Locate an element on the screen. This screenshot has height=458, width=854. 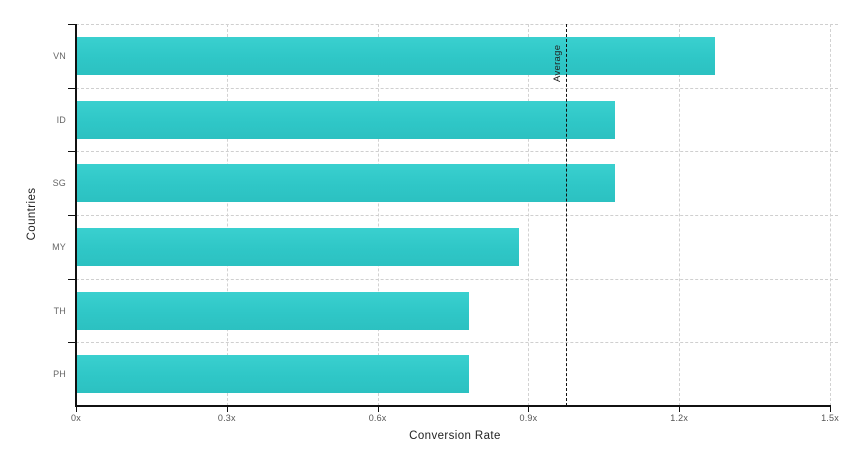
y-category-label-sg: SG is located at coordinates (59, 183).